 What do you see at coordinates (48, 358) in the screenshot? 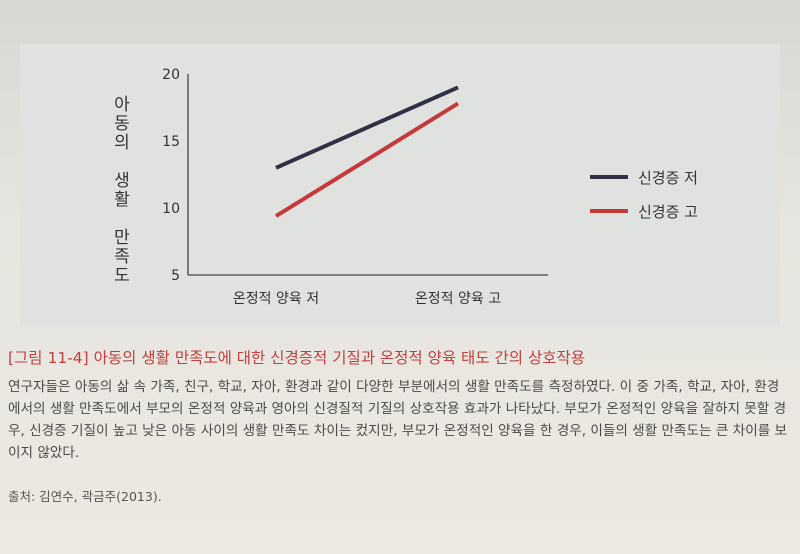
I see `figure-number: [그림 11-4]` at bounding box center [48, 358].